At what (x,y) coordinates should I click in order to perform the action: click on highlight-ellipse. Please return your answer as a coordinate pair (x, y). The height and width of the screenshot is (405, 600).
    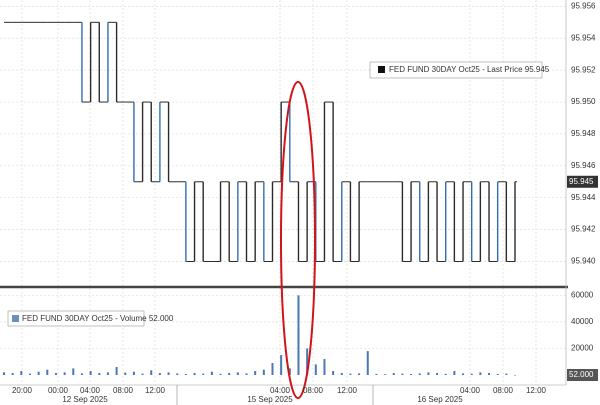
    Looking at the image, I should click on (298, 240).